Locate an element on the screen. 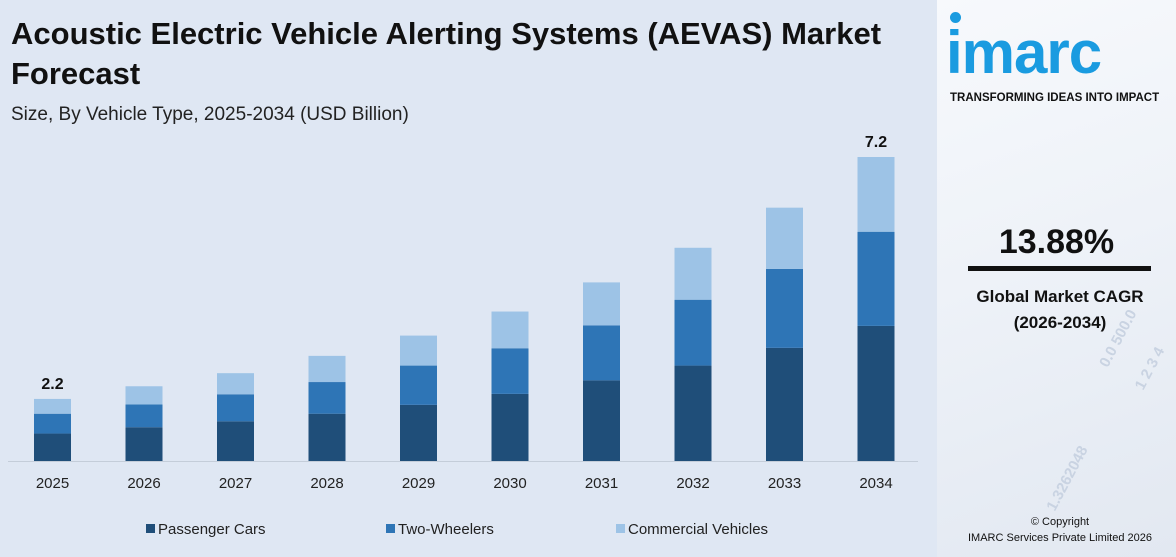  bar-two-wheelers-2032 is located at coordinates (693, 332).